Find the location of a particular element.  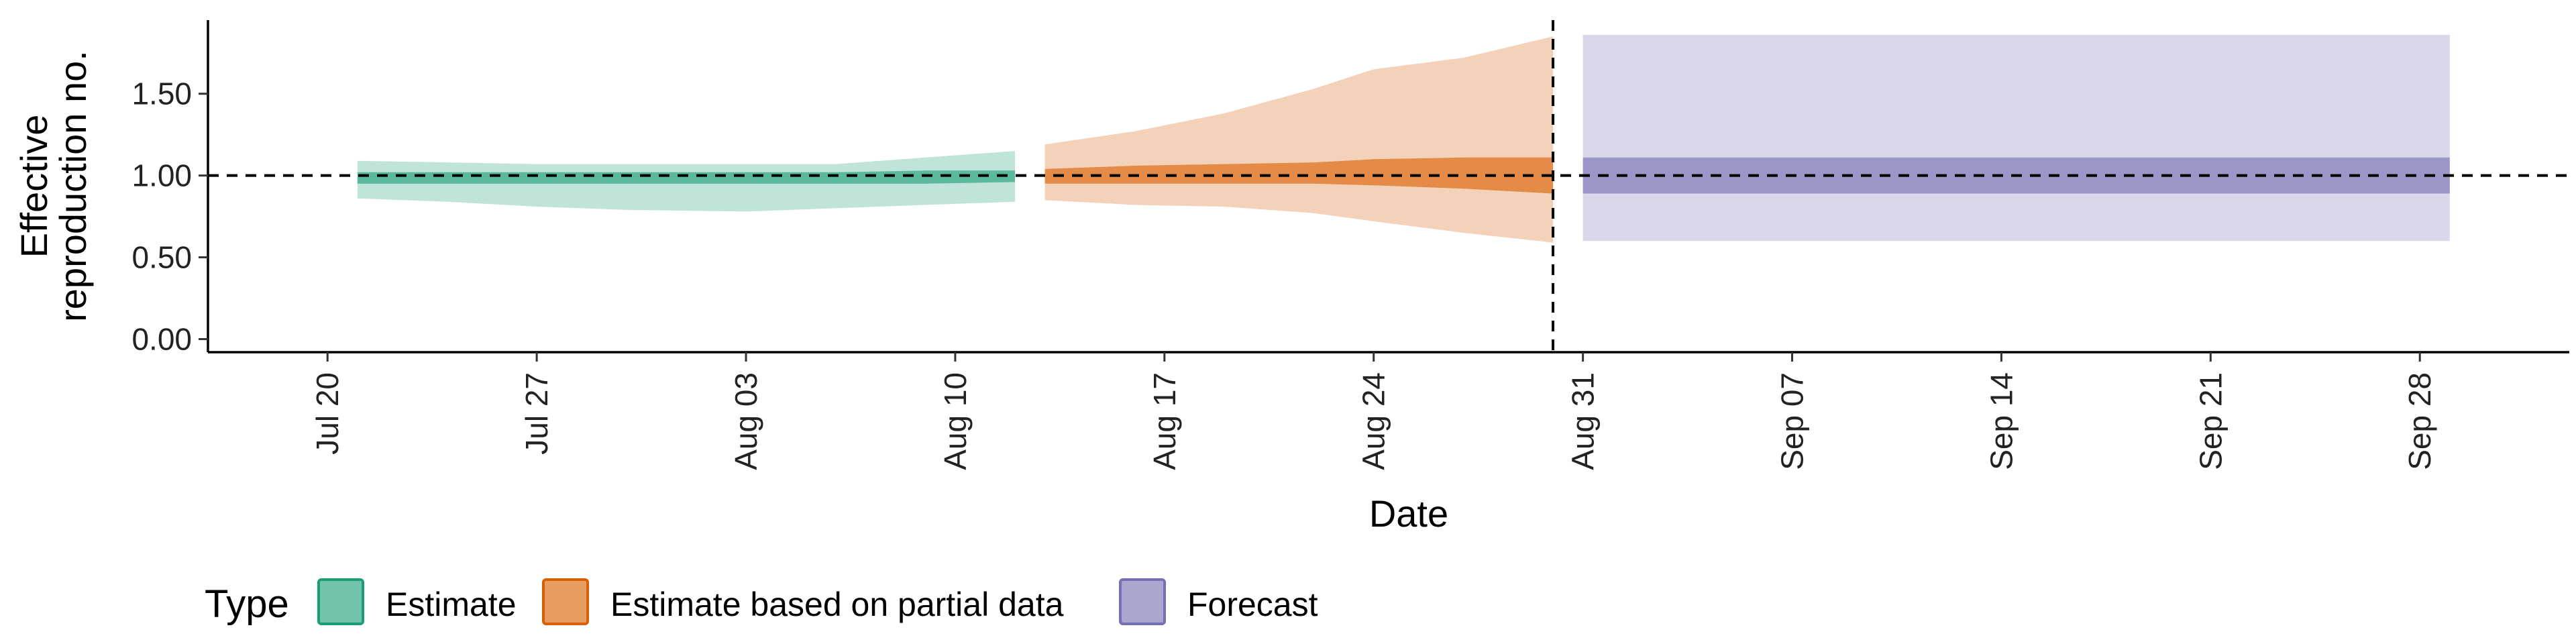

y-tick-label: 1.50 is located at coordinates (161, 93).